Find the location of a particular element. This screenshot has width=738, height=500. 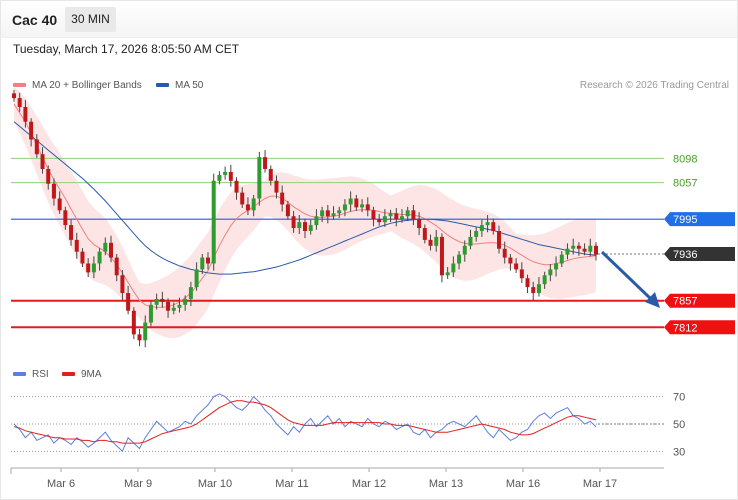

level-label-7995: 7995 is located at coordinates (685, 220).